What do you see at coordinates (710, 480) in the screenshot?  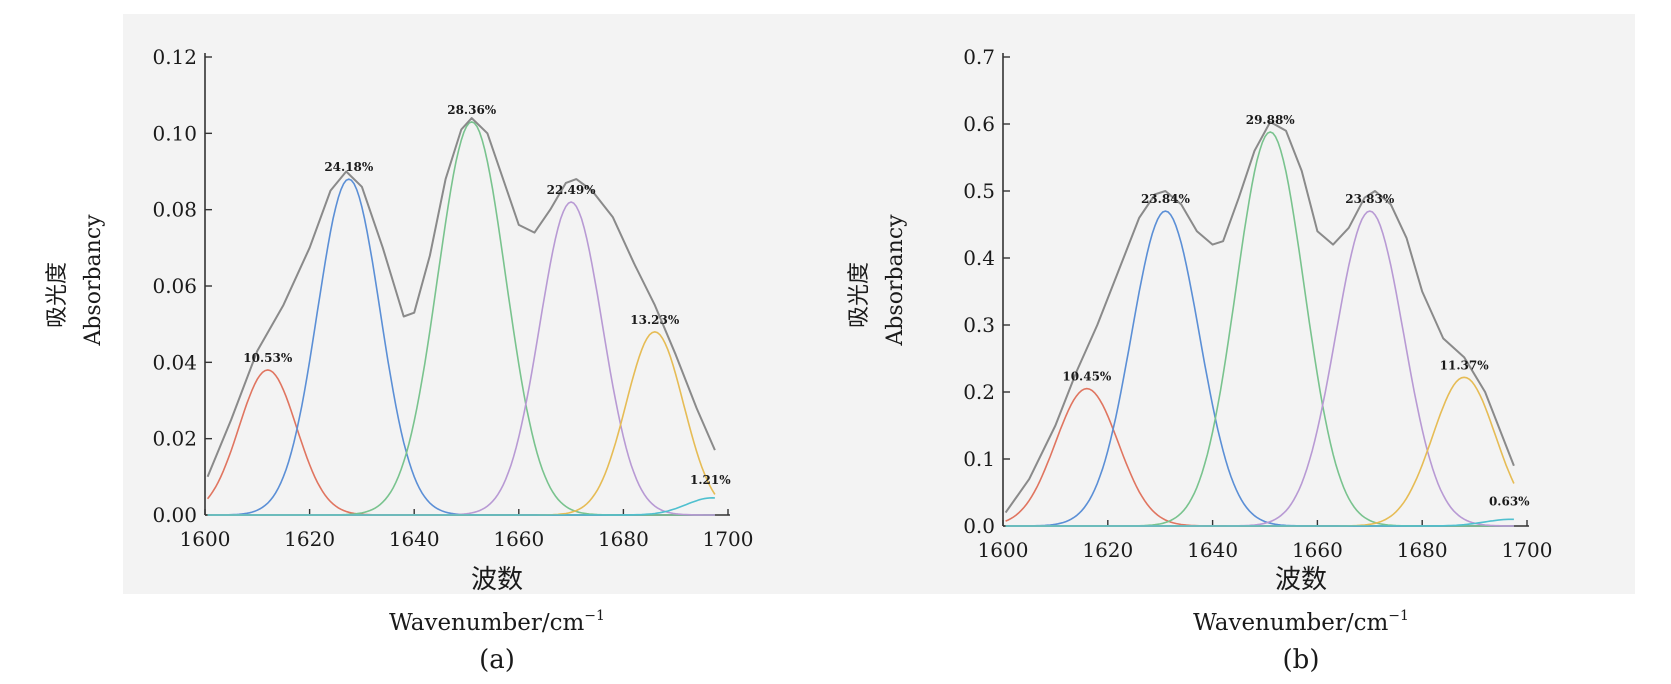 I see `peak-percentage-label: 1.21%` at bounding box center [710, 480].